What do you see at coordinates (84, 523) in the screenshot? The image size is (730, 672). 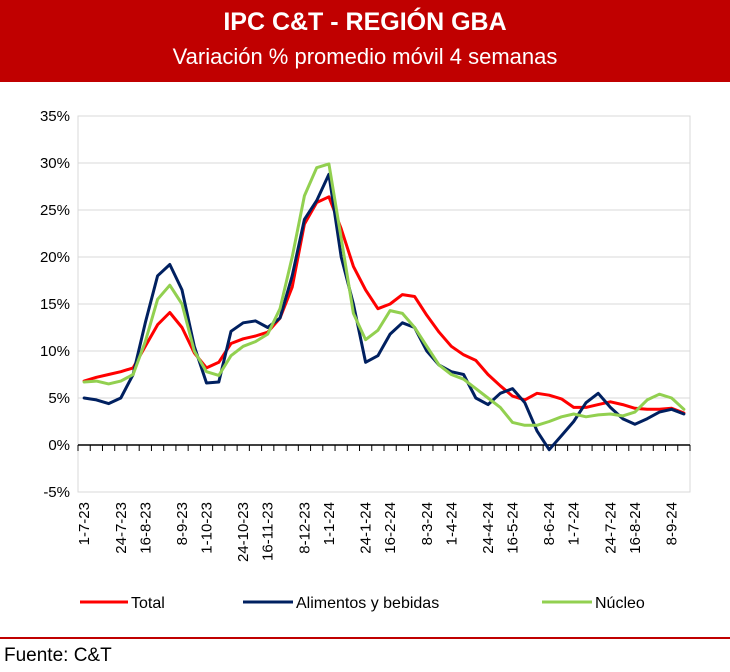 I see `x-tick-label: 1-7-23` at bounding box center [84, 523].